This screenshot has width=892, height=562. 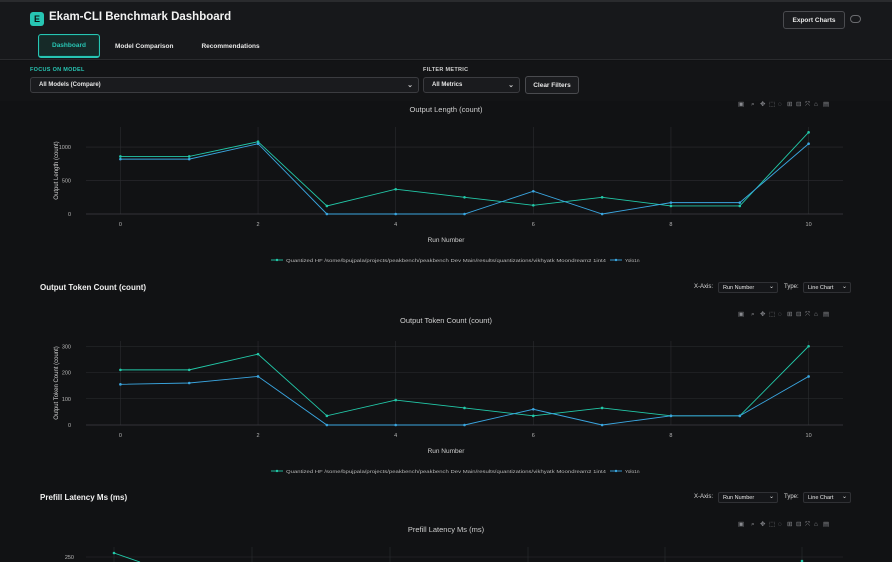 What do you see at coordinates (70, 85) in the screenshot?
I see `focus-model-value: All Models (Compare)` at bounding box center [70, 85].